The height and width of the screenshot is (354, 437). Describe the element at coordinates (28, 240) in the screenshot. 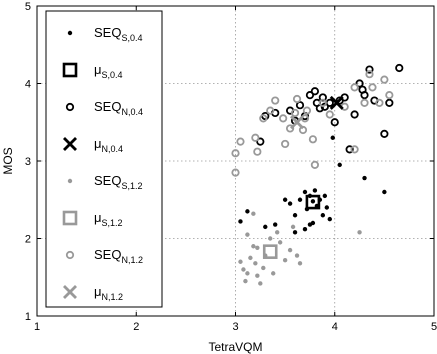

I see `y-tick-label: 2` at that location.